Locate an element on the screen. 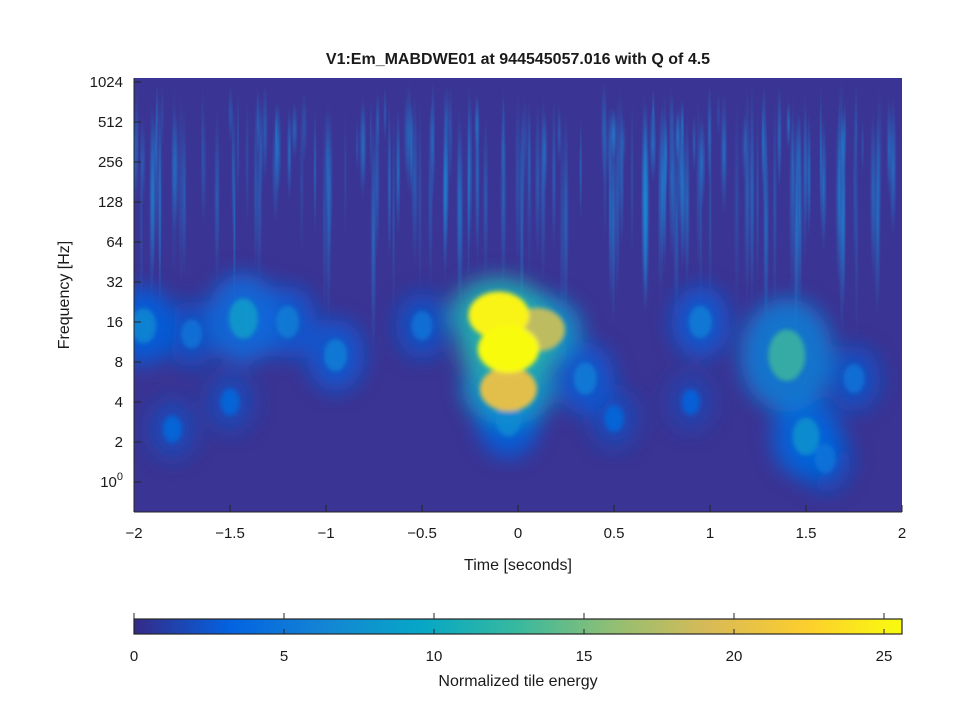 The image size is (960, 720). x-tick-label: 0.5 is located at coordinates (614, 533).